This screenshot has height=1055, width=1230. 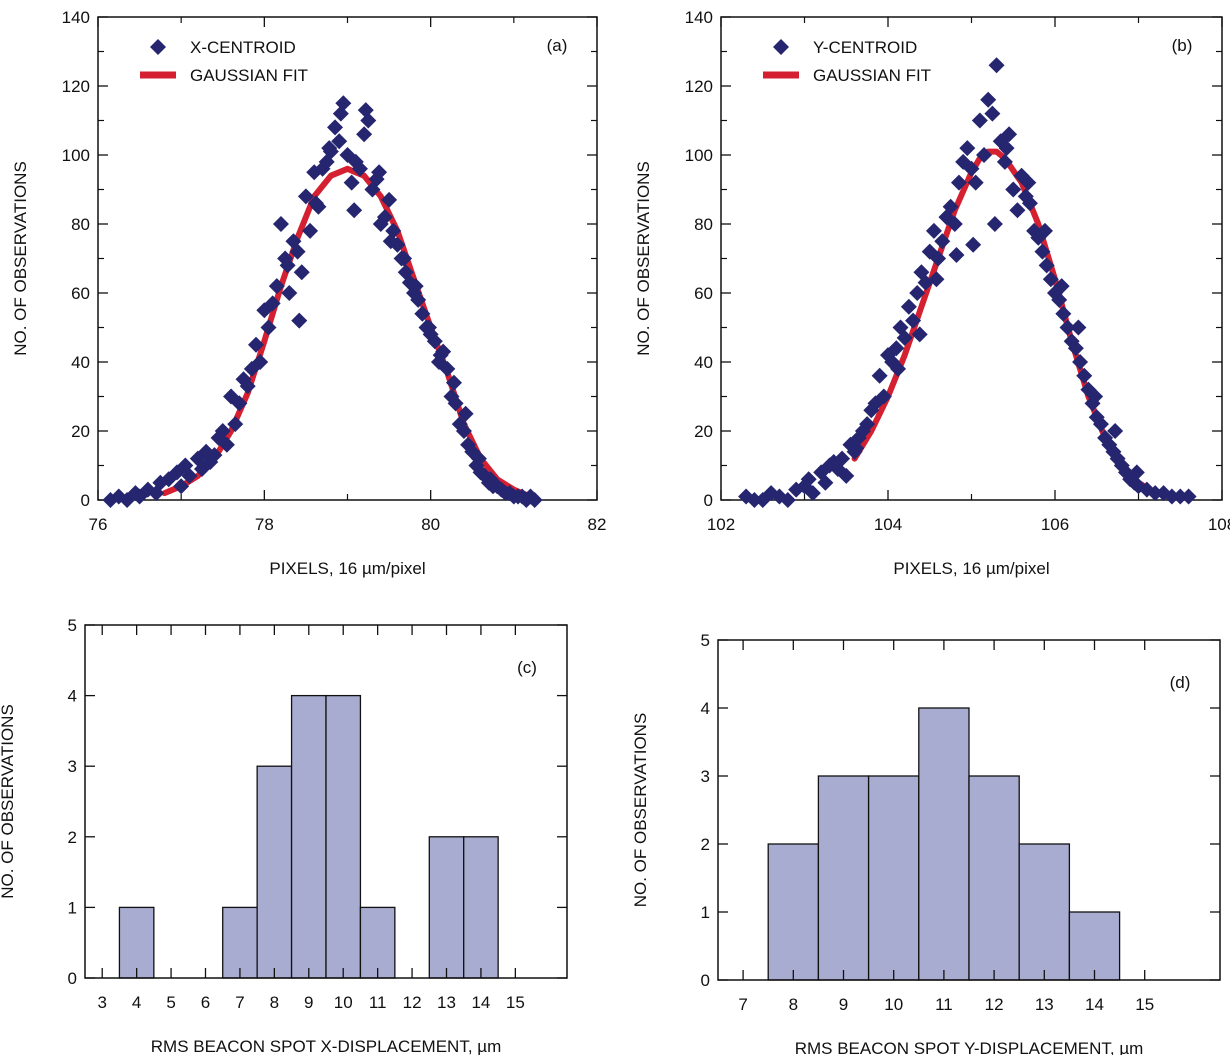 I want to click on y-tick-label-d-3: 3, so click(x=705, y=776).